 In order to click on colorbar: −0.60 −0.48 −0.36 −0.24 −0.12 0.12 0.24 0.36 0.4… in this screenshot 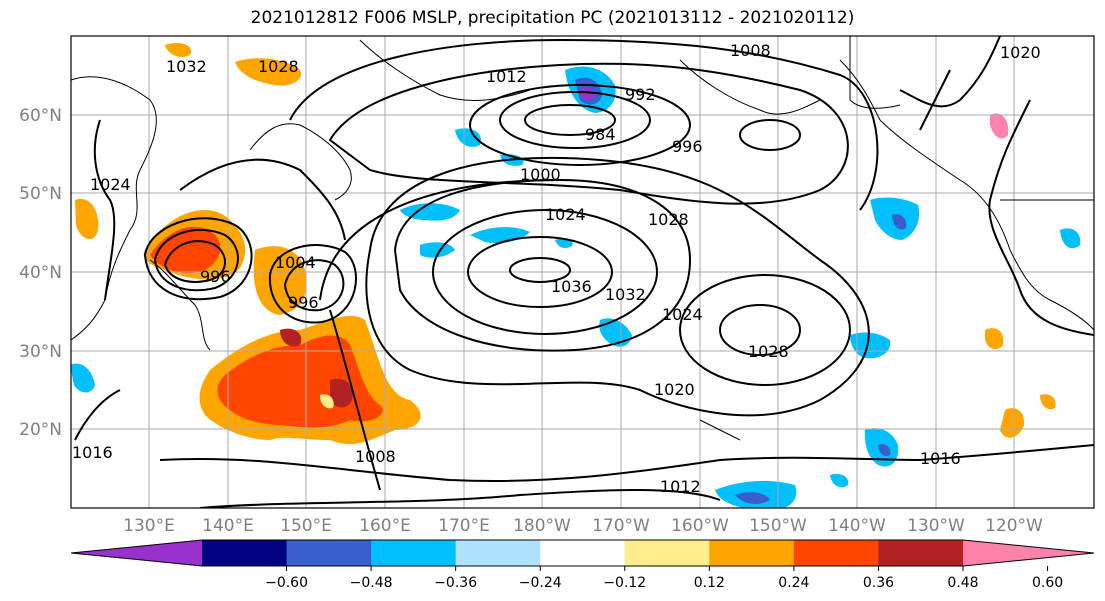, I will do `click(582, 565)`.